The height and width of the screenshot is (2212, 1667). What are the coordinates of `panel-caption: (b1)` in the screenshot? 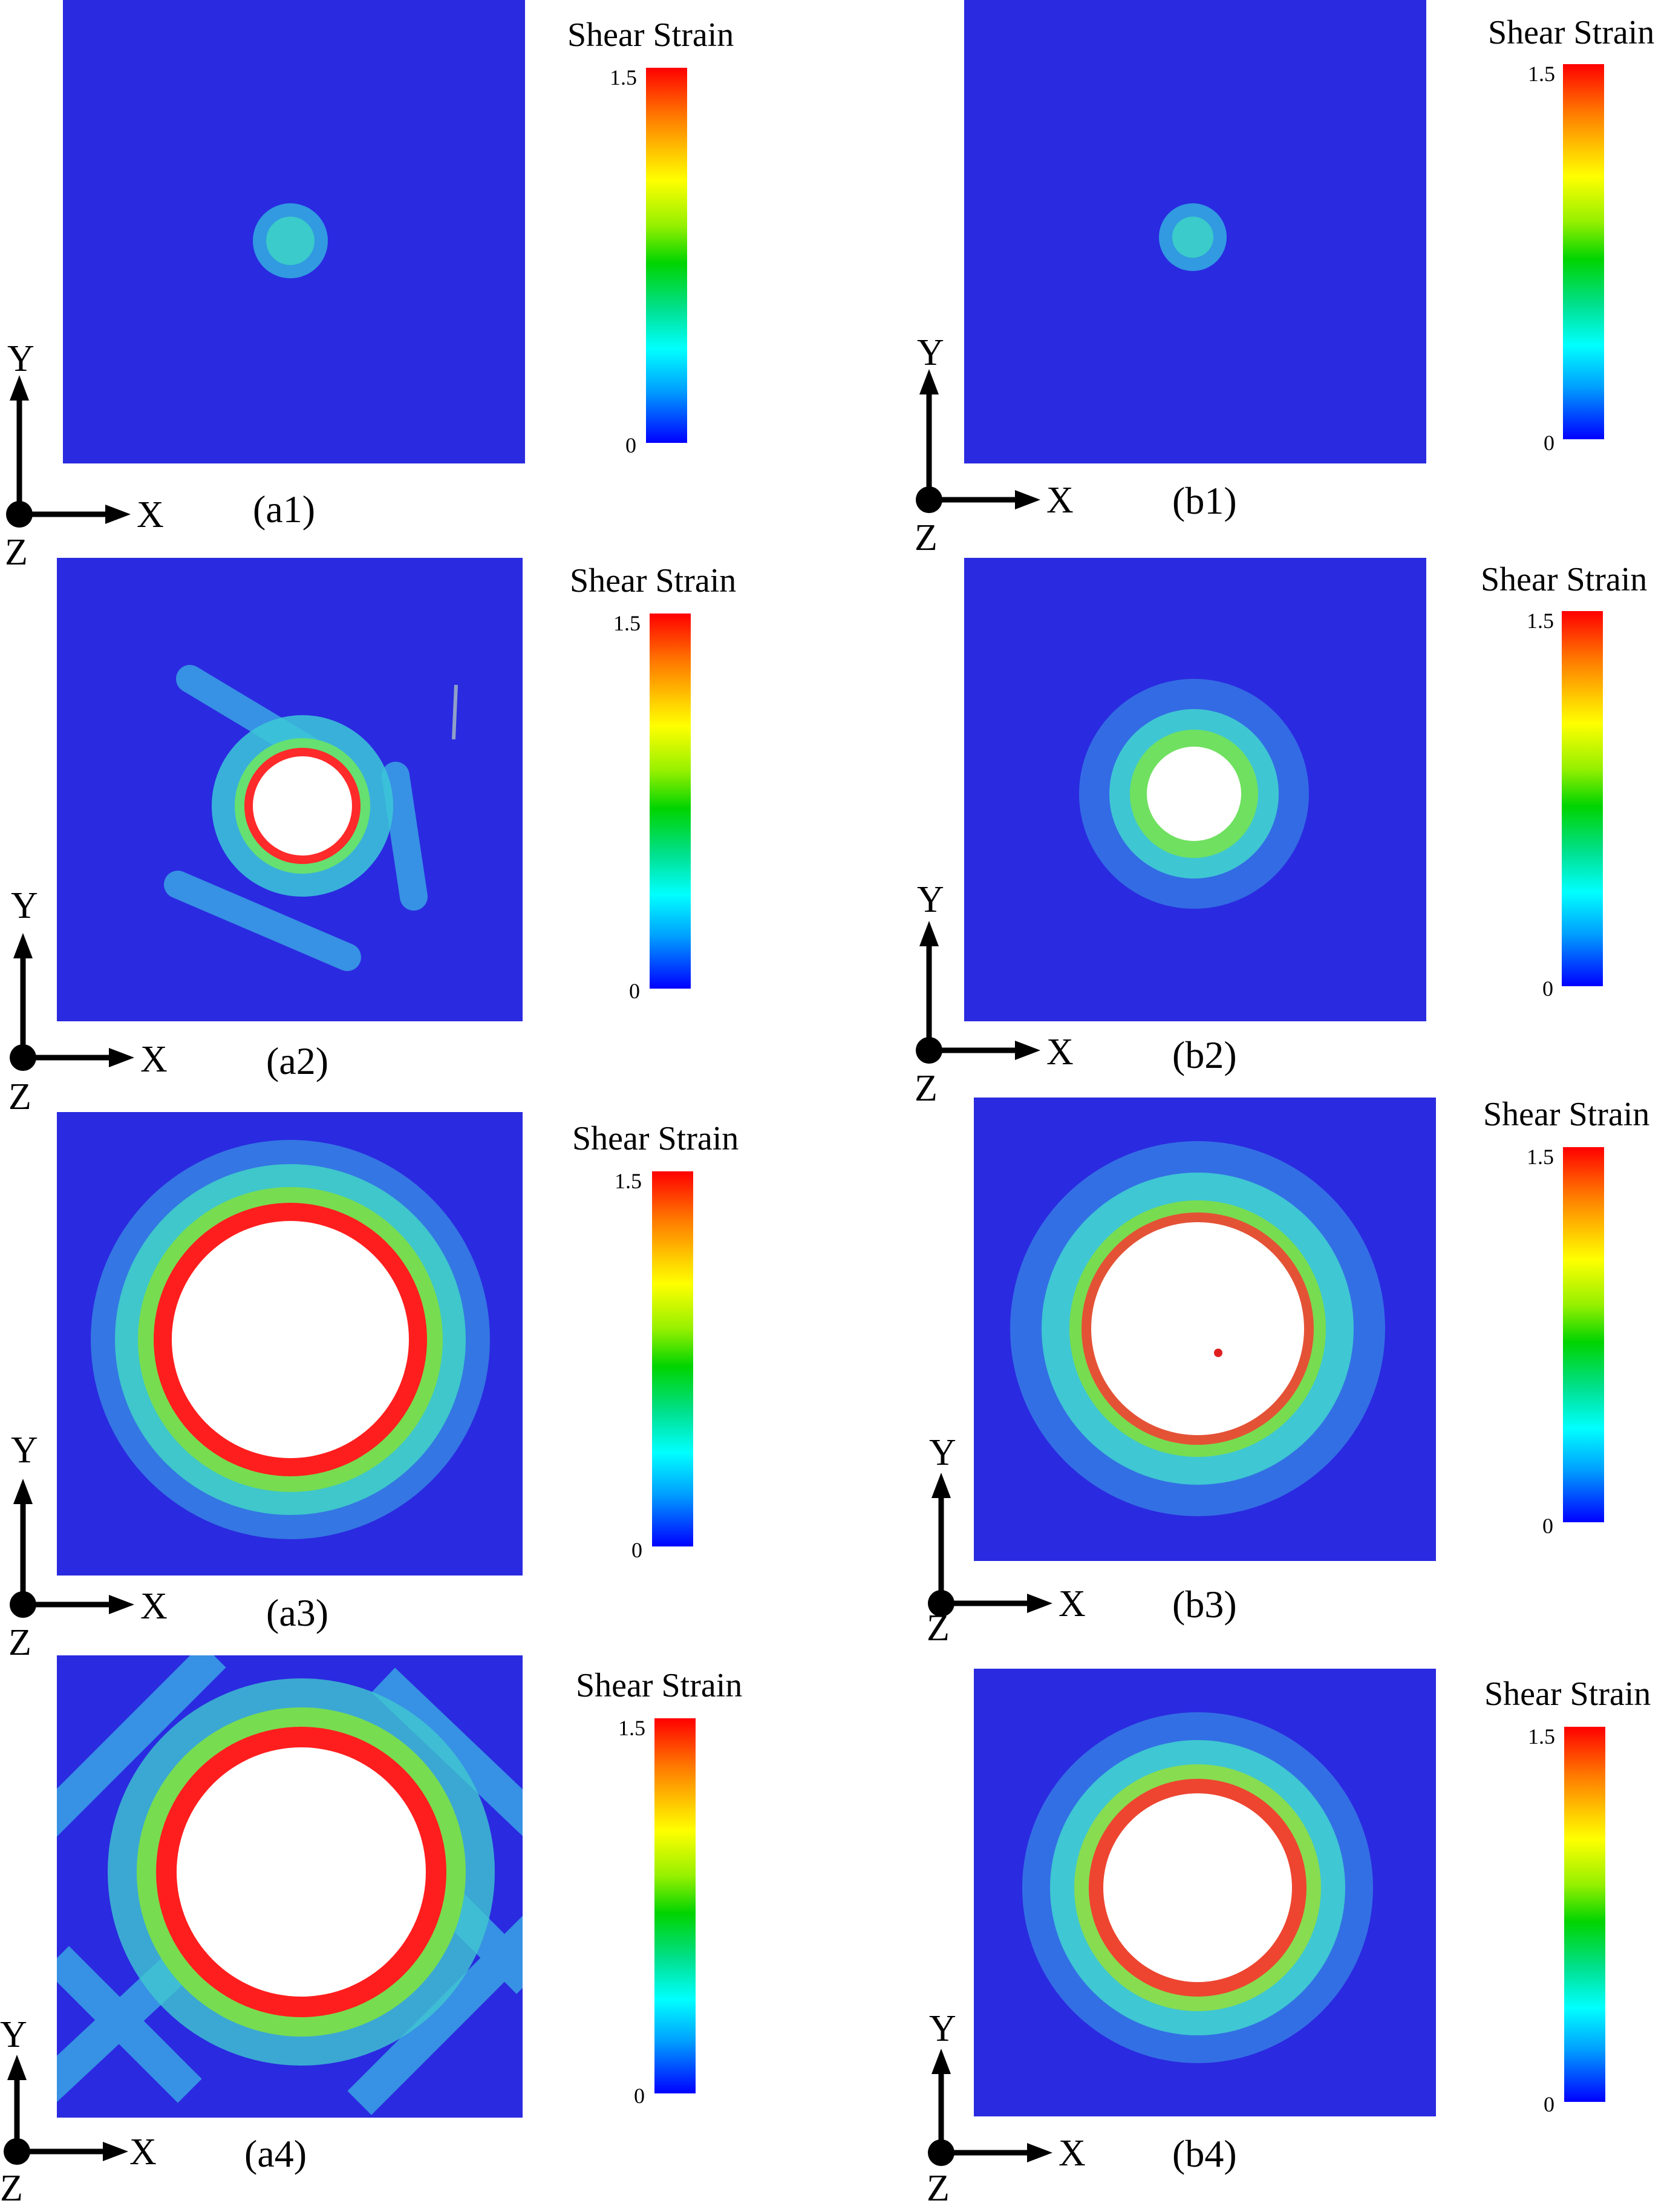 It's located at (1204, 500).